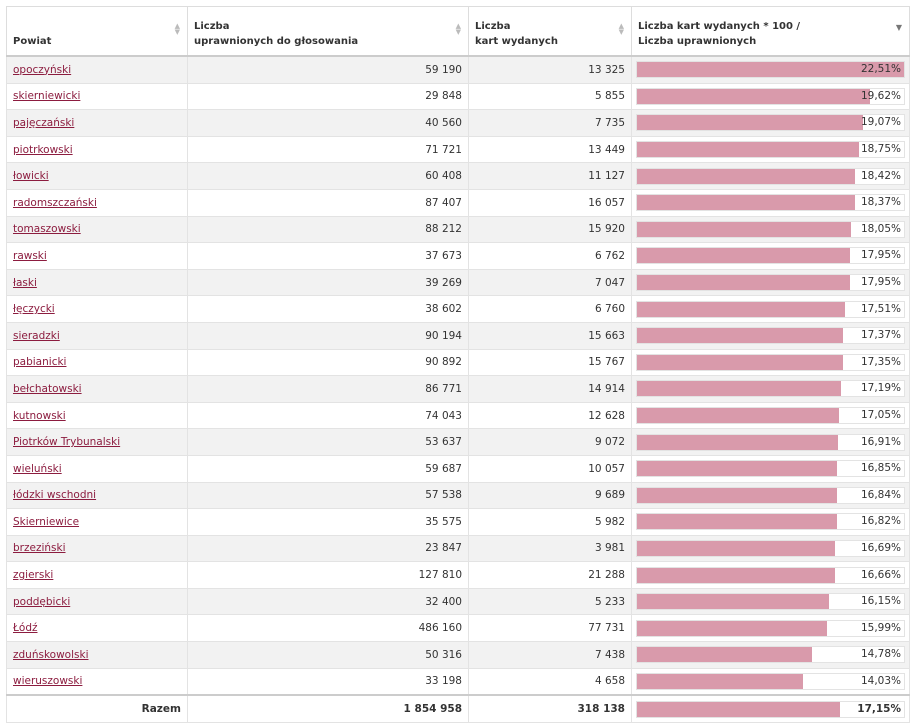 Image resolution: width=917 pixels, height=723 pixels. Describe the element at coordinates (97, 681) in the screenshot. I see `powiat-cell: wieruszowski` at that location.